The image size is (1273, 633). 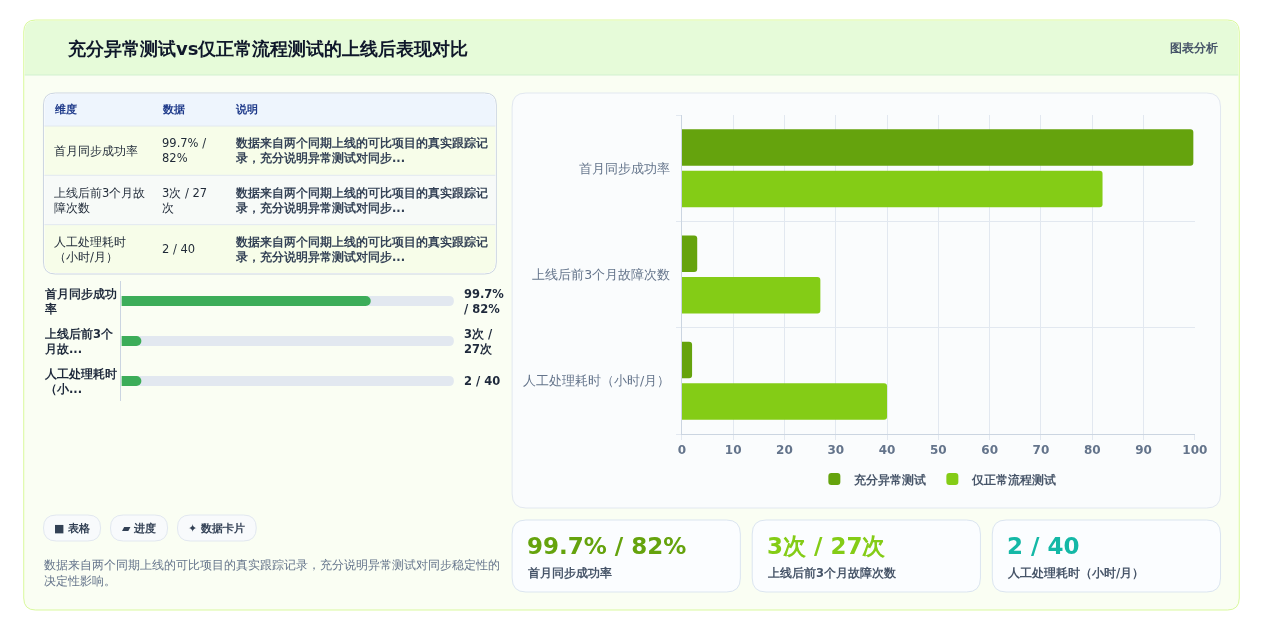 I want to click on legend-label: 仅正常流程测试, so click(x=1014, y=479).